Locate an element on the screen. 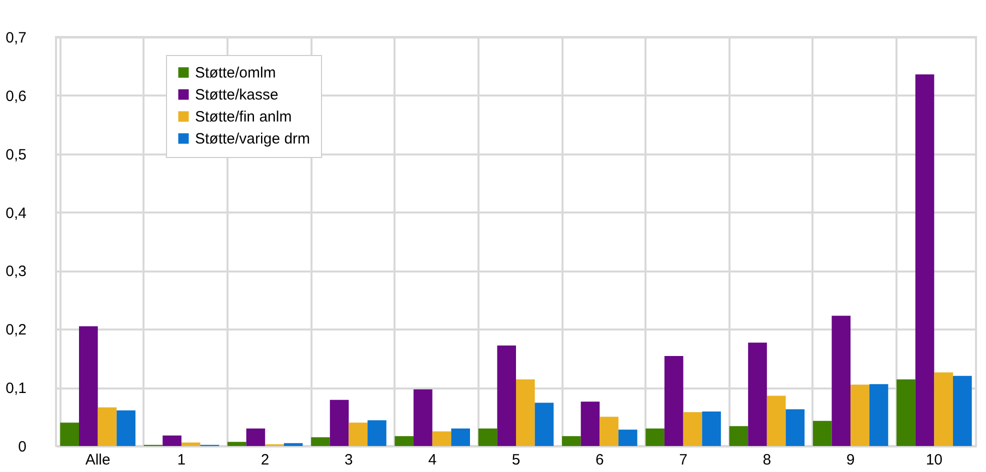  y-tick-label: 0,7 is located at coordinates (16, 38).